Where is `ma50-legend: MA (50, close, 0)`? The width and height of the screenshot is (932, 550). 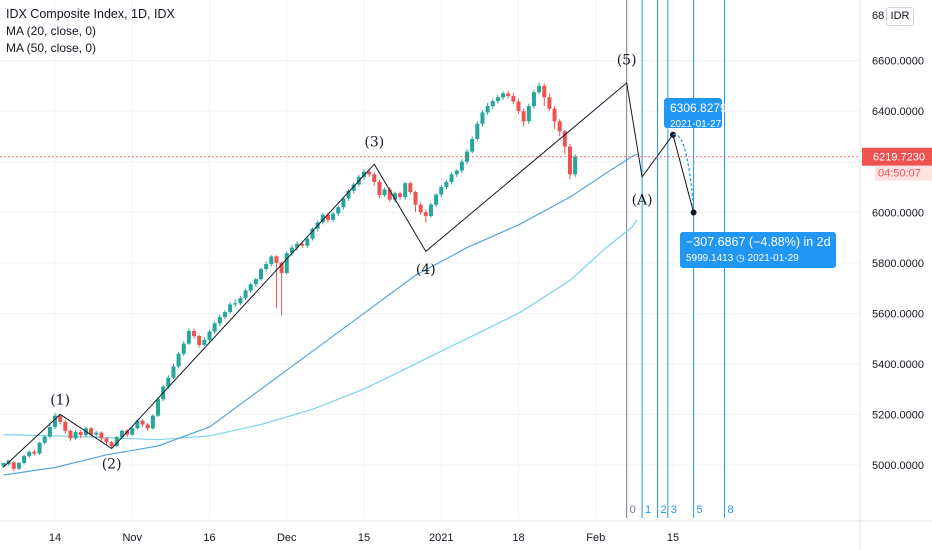 ma50-legend: MA (50, close, 0) is located at coordinates (51, 48).